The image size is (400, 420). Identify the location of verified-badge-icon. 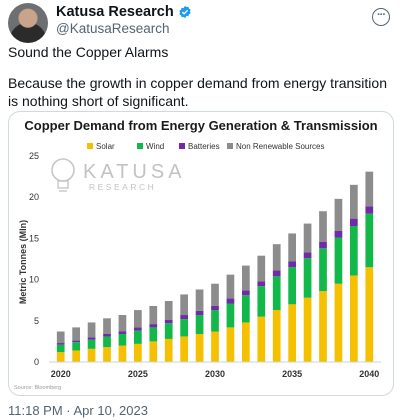
(185, 12).